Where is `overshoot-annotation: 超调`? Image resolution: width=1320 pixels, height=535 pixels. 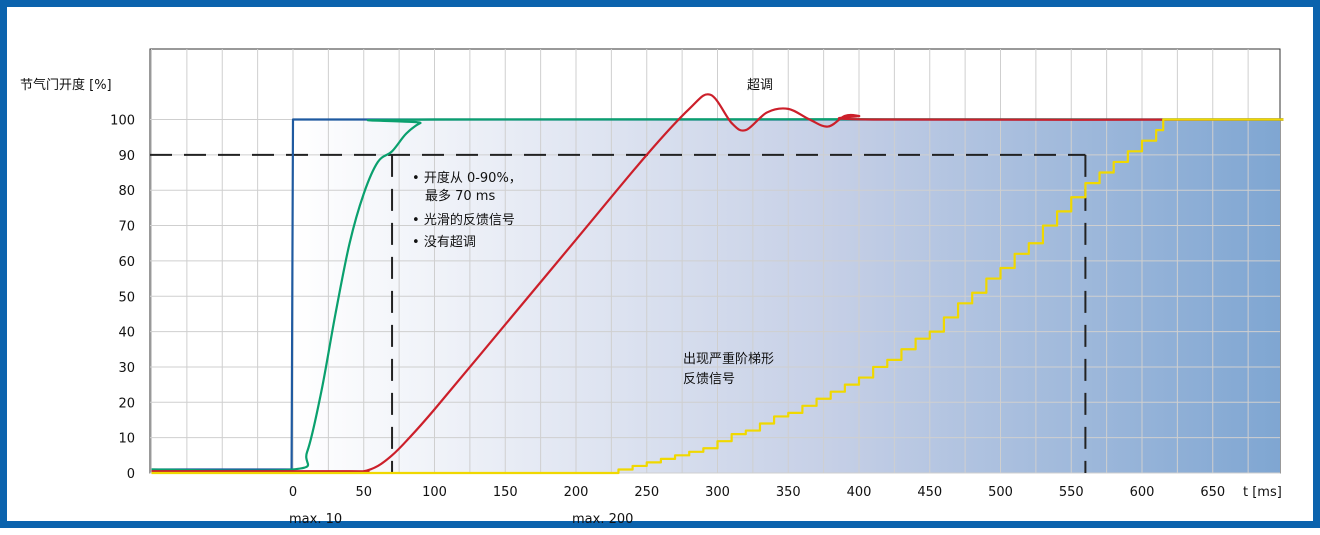 overshoot-annotation: 超调 is located at coordinates (760, 85).